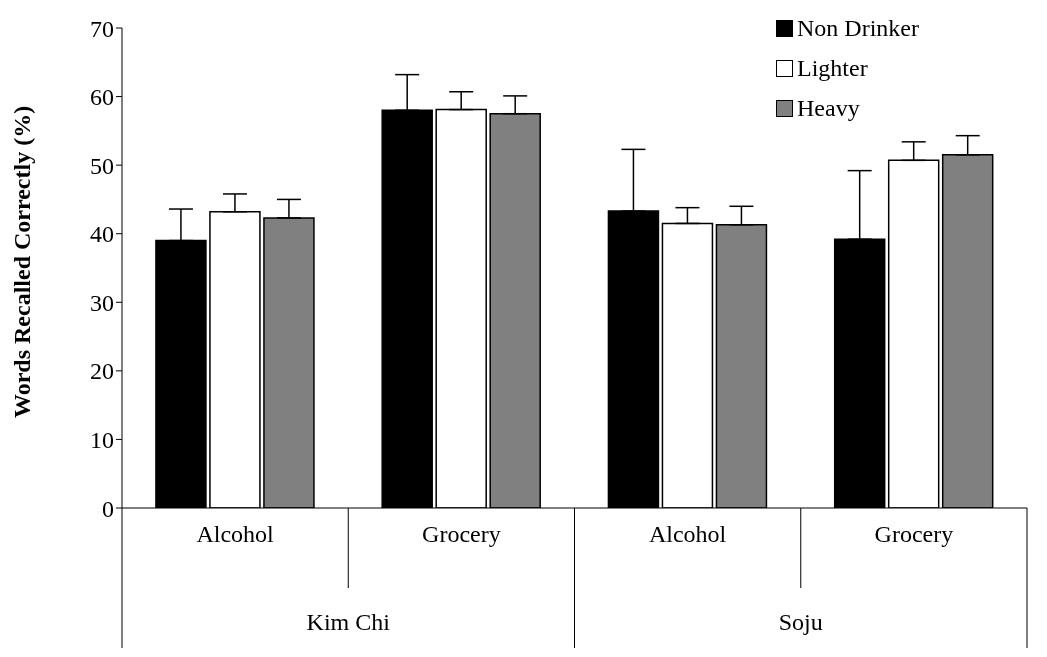  Describe the element at coordinates (21, 261) in the screenshot. I see `y-axis-title: Words Recalled Correctly (%)` at that location.